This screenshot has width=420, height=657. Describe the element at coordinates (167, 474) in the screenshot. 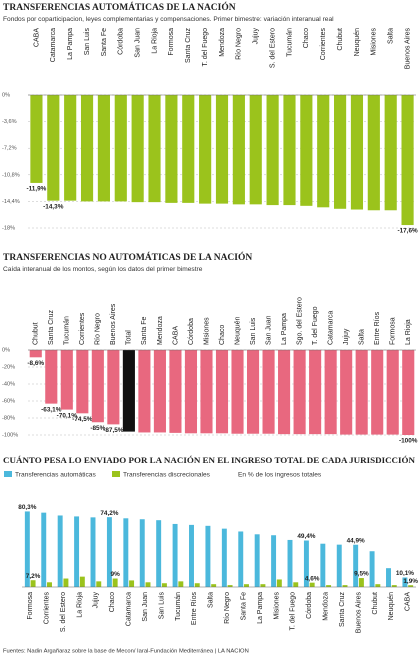

I see `legend-label: Transferencias discrecionales` at that location.